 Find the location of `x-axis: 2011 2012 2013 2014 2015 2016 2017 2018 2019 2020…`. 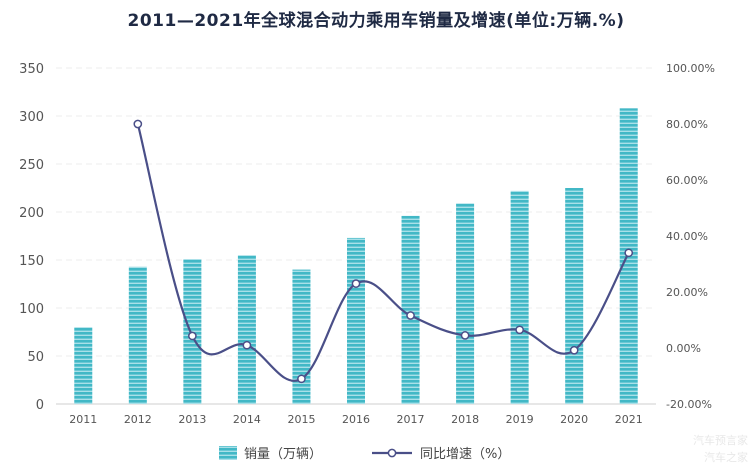

x-axis: 2011 2012 2013 2014 2015 2016 2017 2018 2019 2020… is located at coordinates (355, 419).